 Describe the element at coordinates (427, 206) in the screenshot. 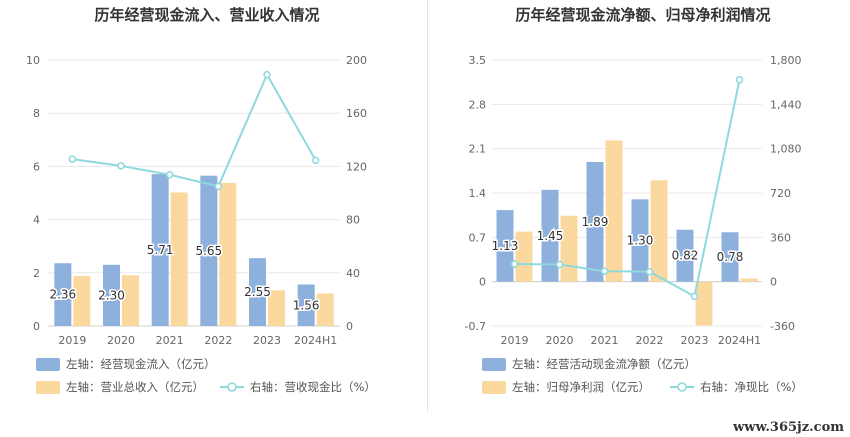

I see `panel-divider` at that location.